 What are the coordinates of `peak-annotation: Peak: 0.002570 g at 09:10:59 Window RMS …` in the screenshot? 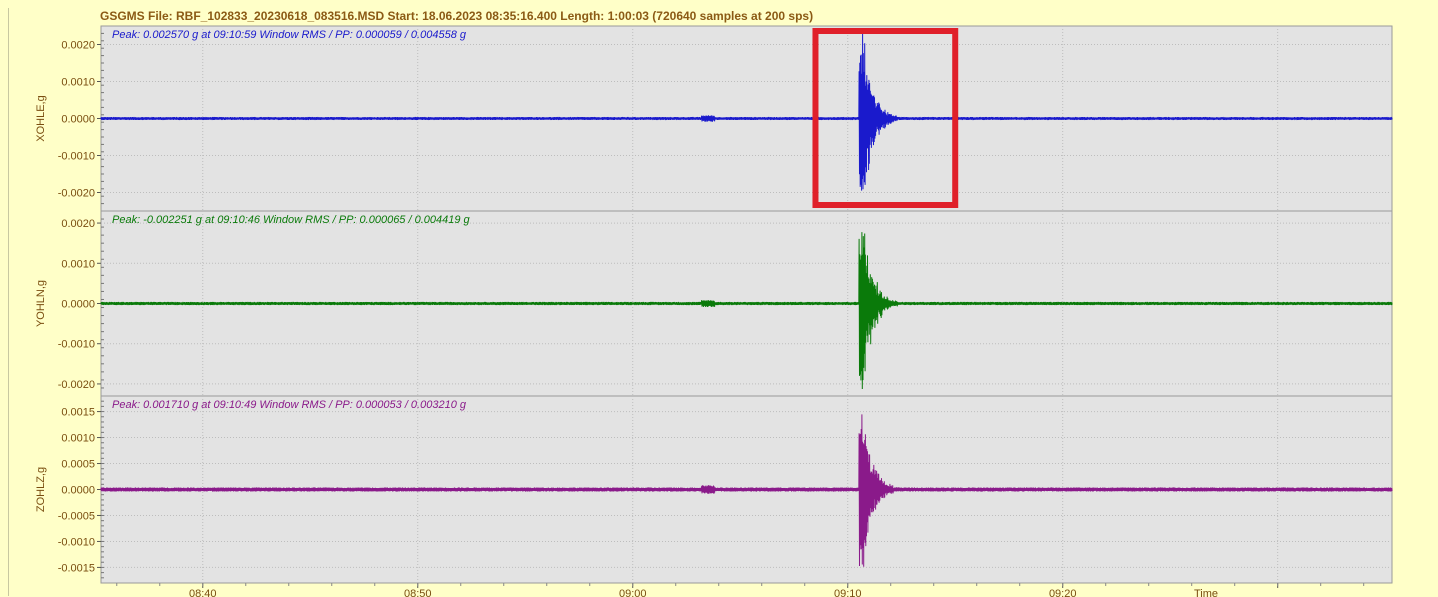 It's located at (289, 35).